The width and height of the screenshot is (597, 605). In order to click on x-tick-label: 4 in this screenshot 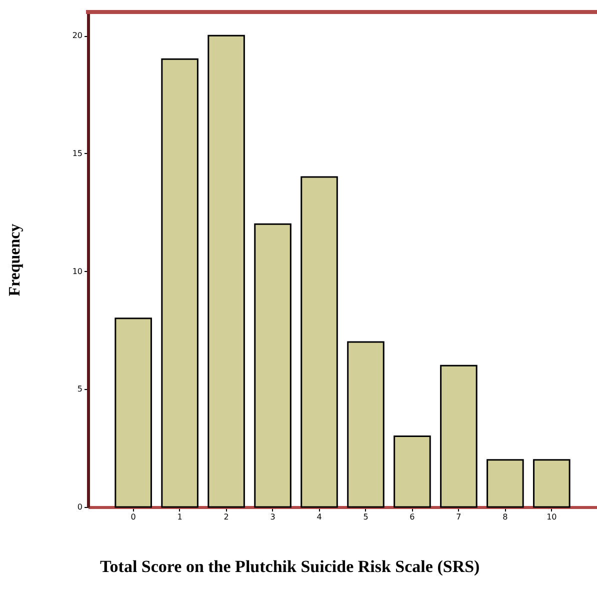, I will do `click(319, 517)`.